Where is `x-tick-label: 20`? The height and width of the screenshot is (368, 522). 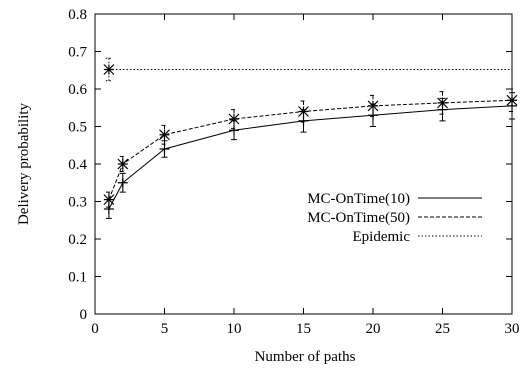
x-tick-label: 20 is located at coordinates (373, 329).